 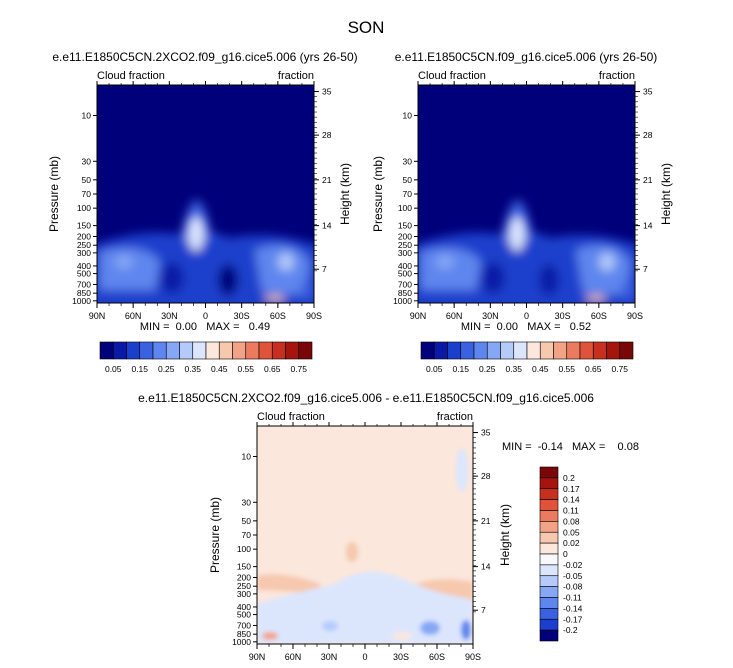 I want to click on panel-b-cloud-mid, so click(x=451, y=268).